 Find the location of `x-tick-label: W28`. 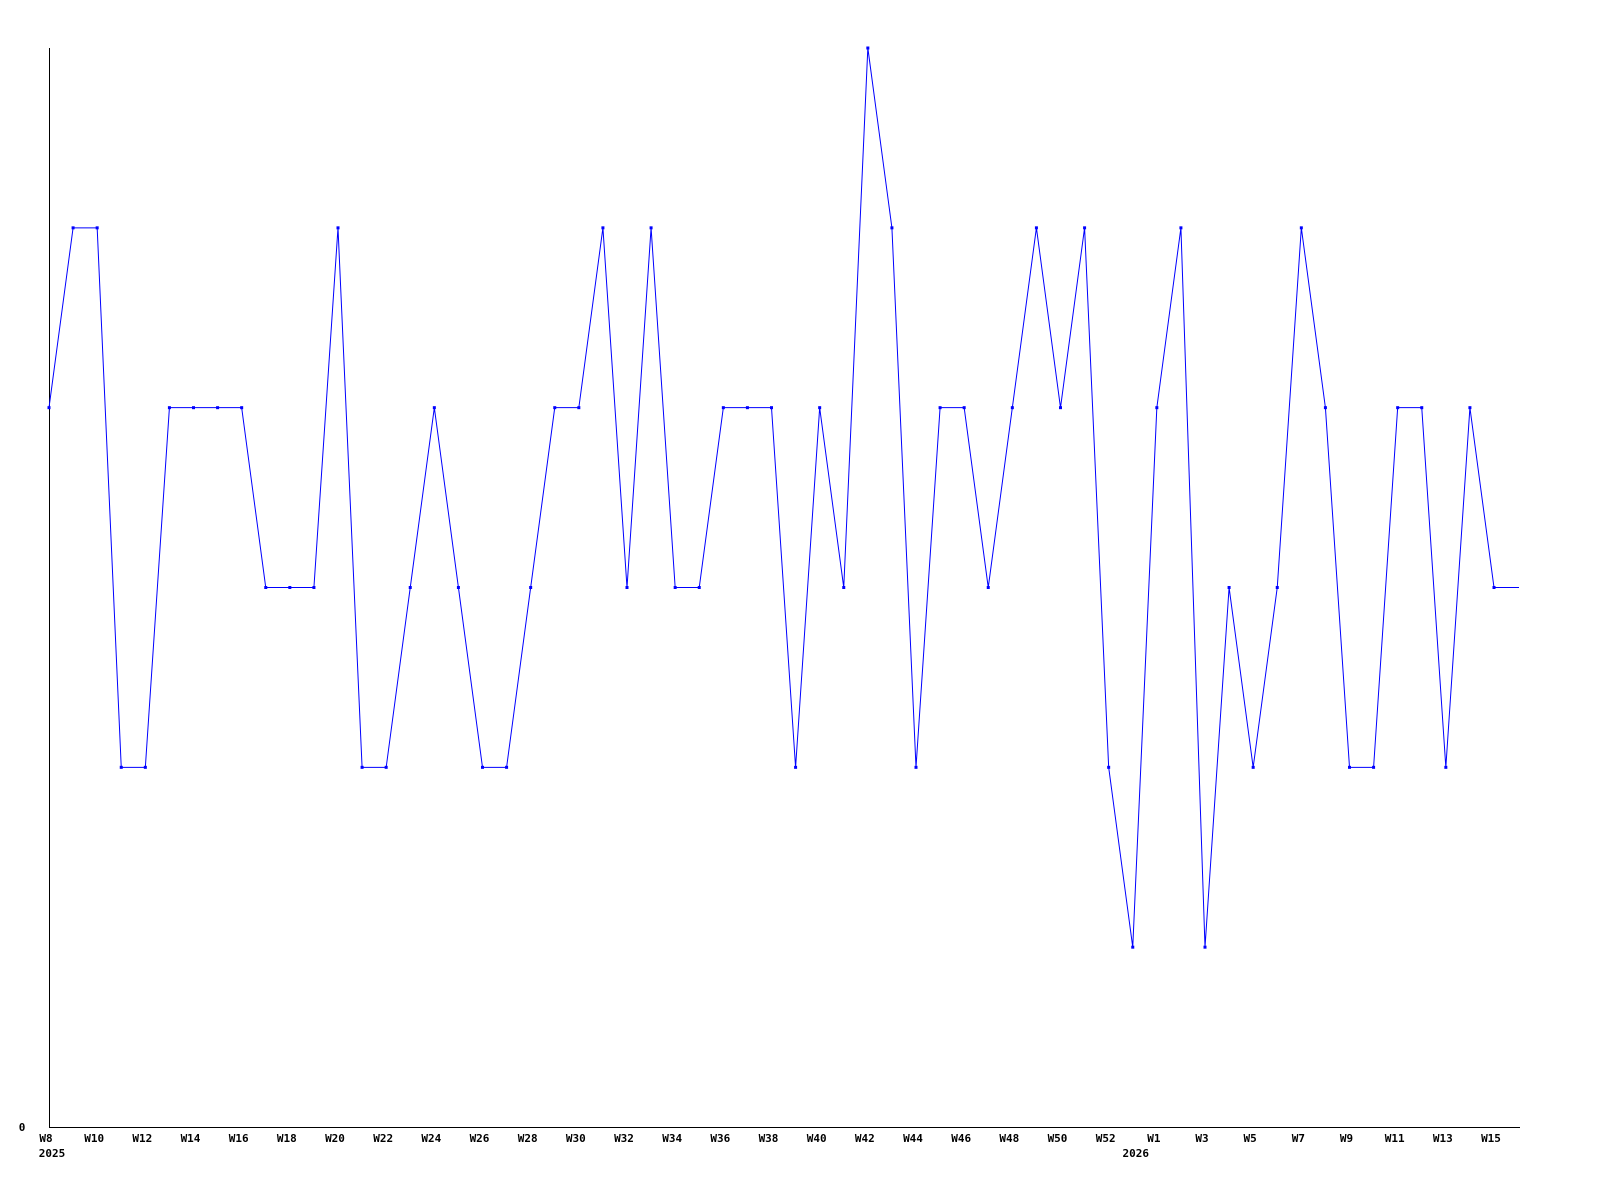

x-tick-label: W28 is located at coordinates (528, 1138).